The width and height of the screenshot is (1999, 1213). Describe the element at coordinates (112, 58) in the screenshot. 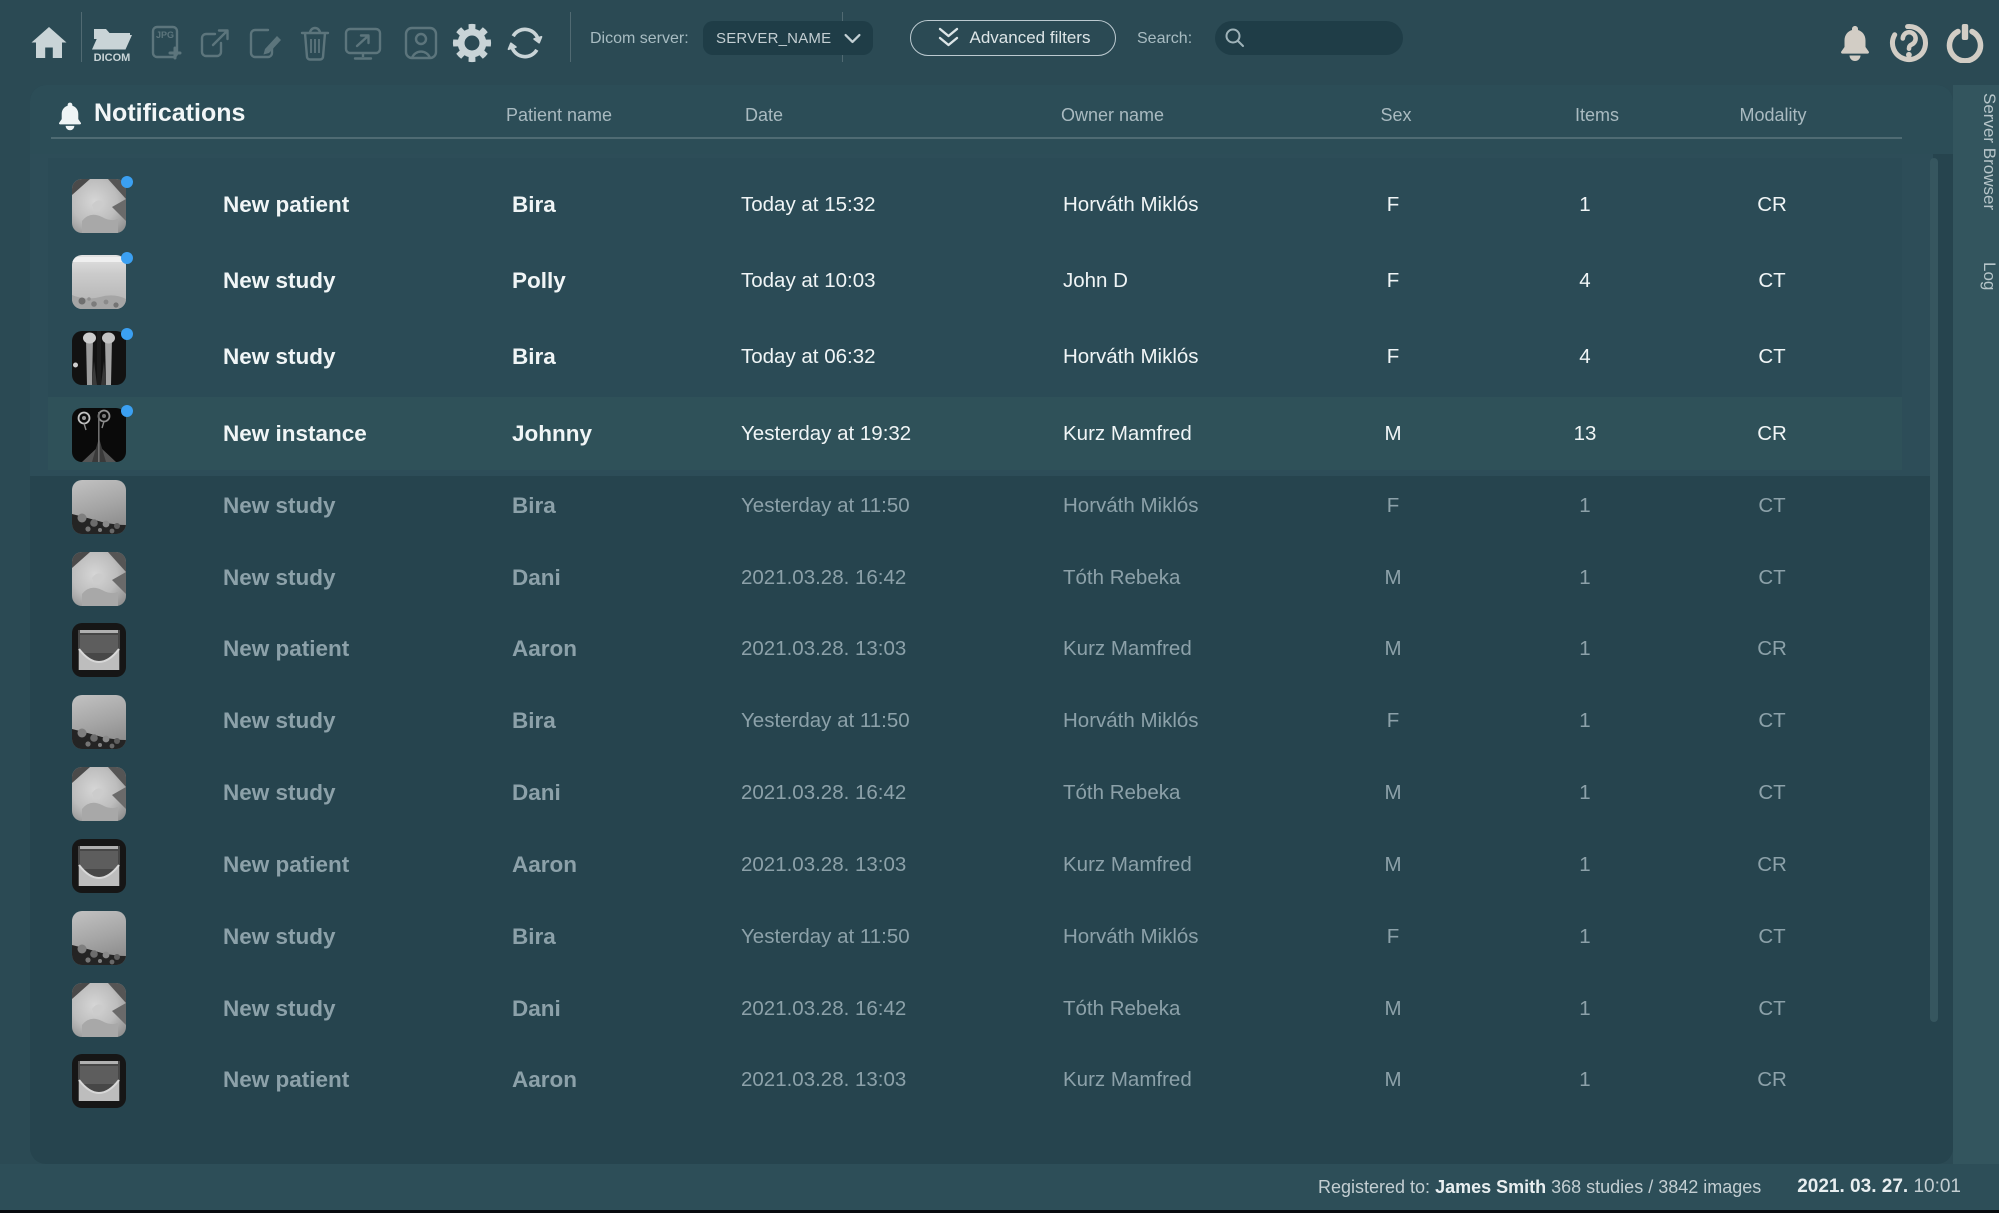

I see `svg-text: DICOM` at that location.